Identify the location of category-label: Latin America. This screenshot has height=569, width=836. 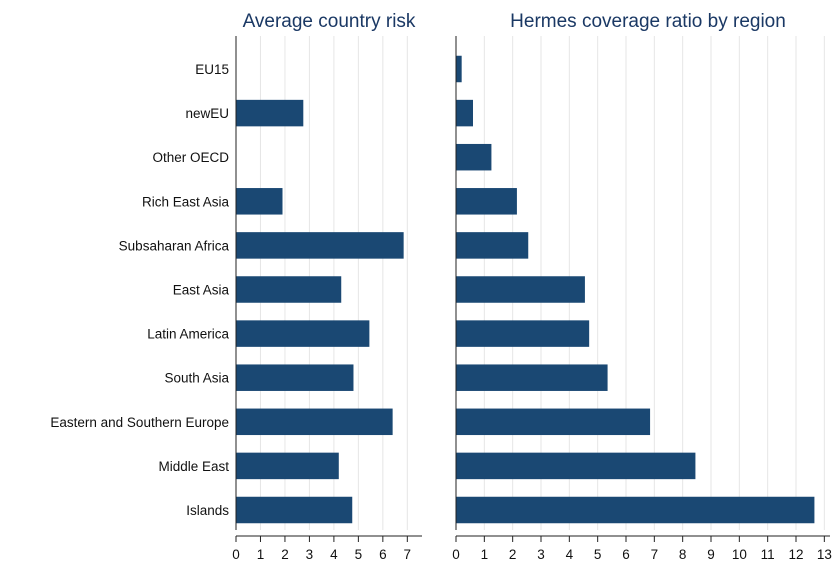
(188, 334).